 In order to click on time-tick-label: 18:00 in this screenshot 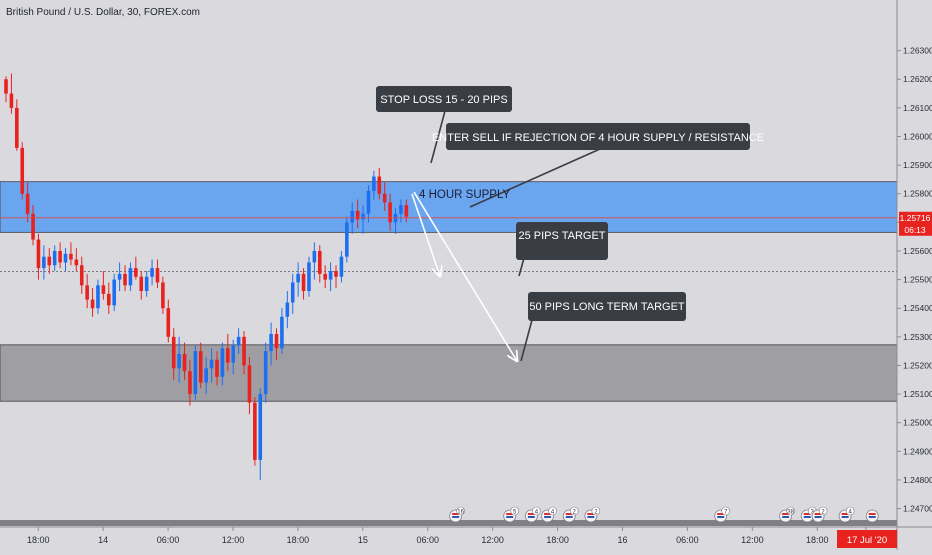, I will do `click(557, 540)`.